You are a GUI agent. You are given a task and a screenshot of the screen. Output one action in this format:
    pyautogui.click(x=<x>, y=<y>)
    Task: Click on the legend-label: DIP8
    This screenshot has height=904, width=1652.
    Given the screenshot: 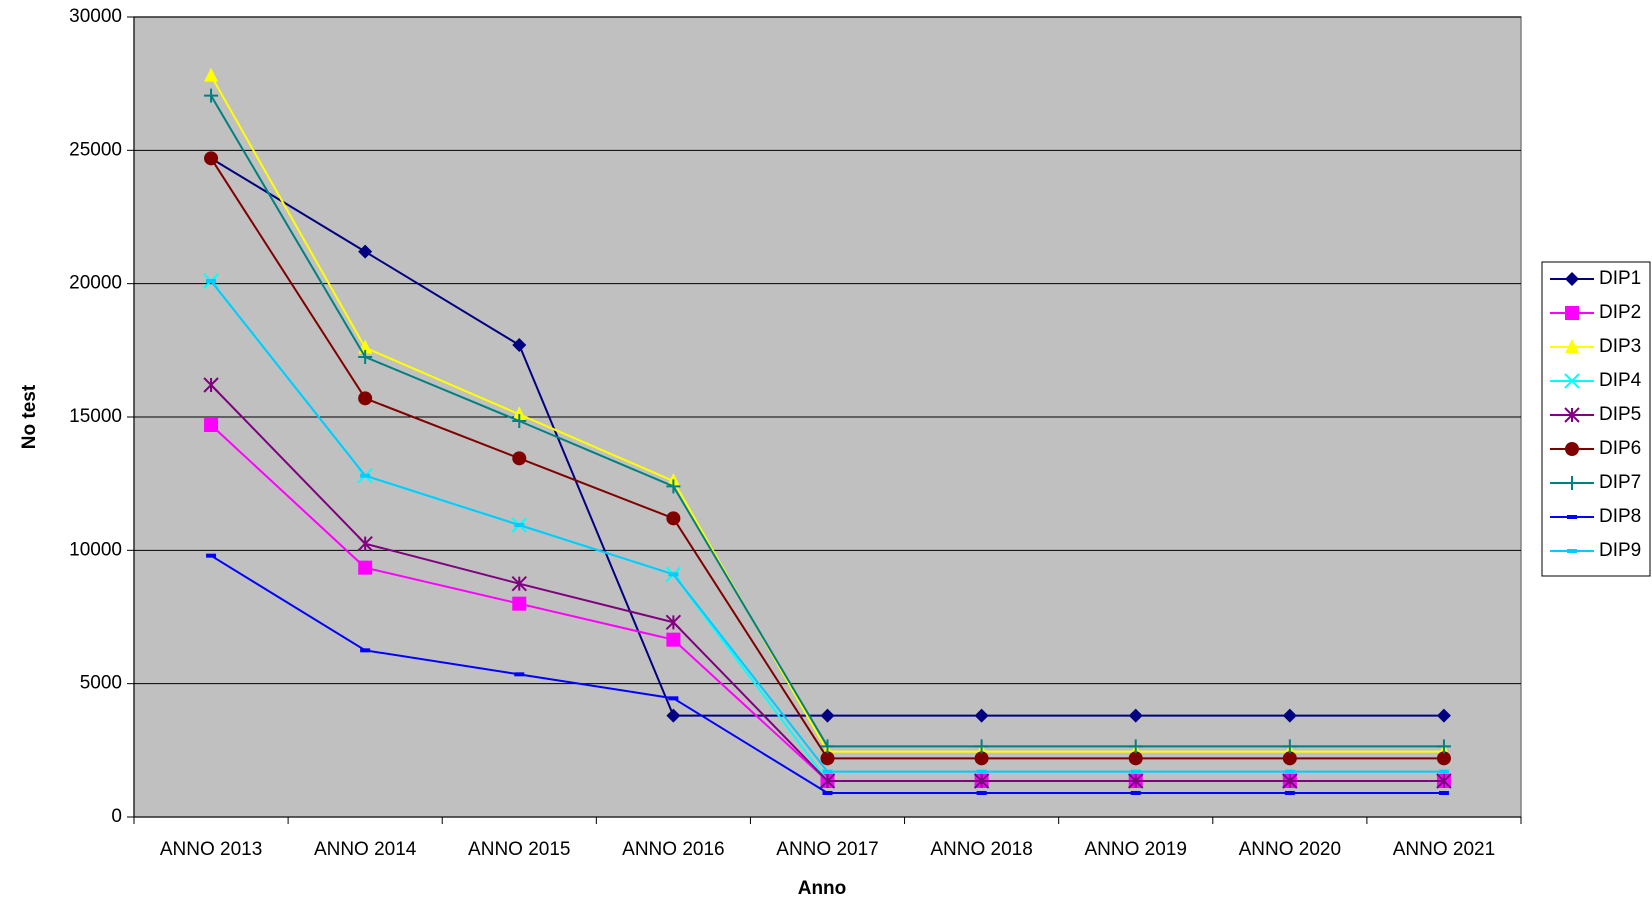 What is the action you would take?
    pyautogui.click(x=1620, y=516)
    